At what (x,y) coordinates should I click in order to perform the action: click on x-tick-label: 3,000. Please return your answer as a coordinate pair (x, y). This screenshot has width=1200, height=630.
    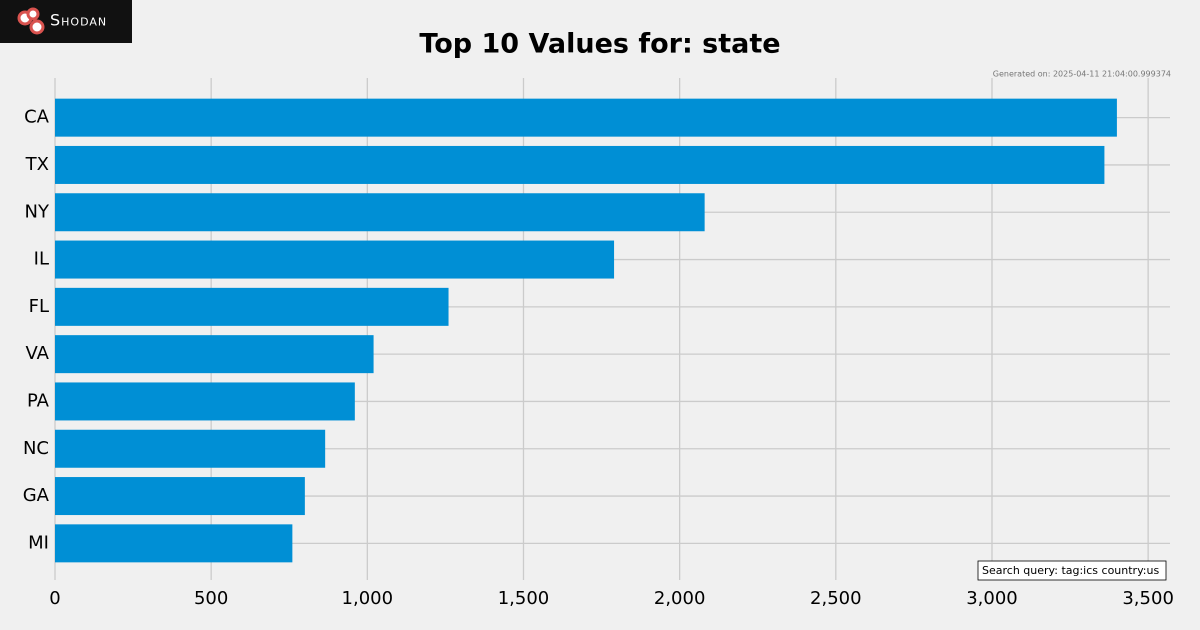
    Looking at the image, I should click on (992, 598).